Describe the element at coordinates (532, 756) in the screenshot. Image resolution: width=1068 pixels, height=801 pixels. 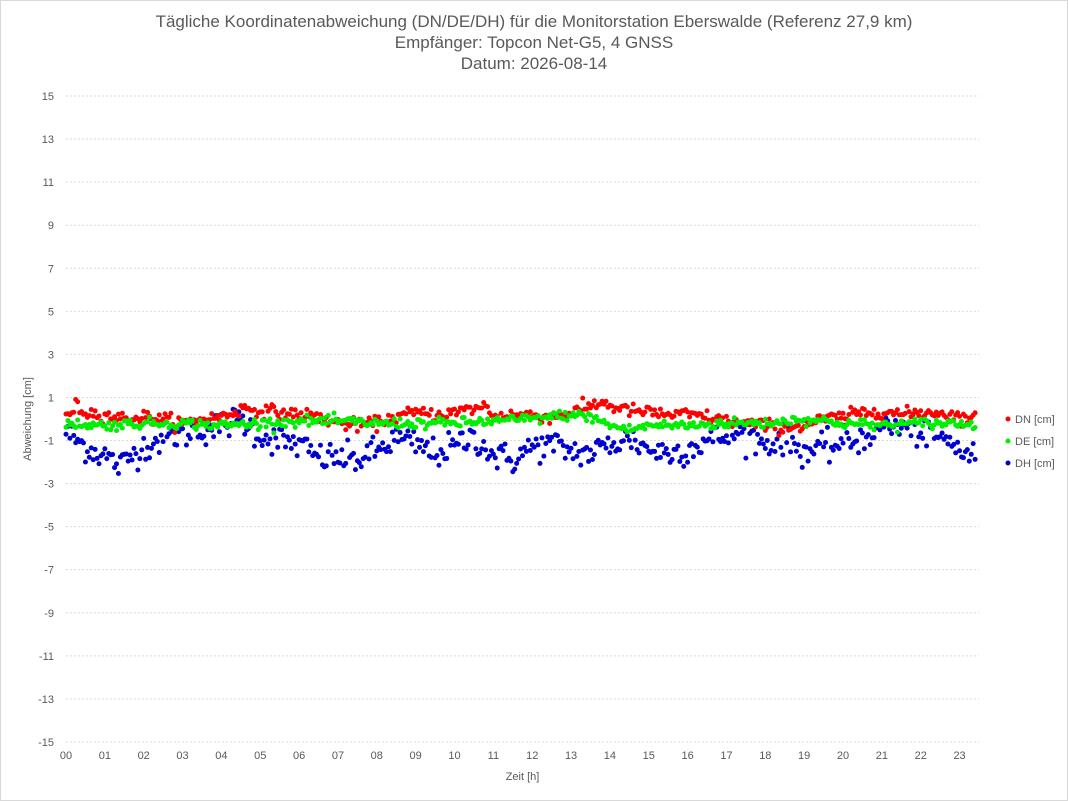
I see `x-tick-label: 12` at that location.